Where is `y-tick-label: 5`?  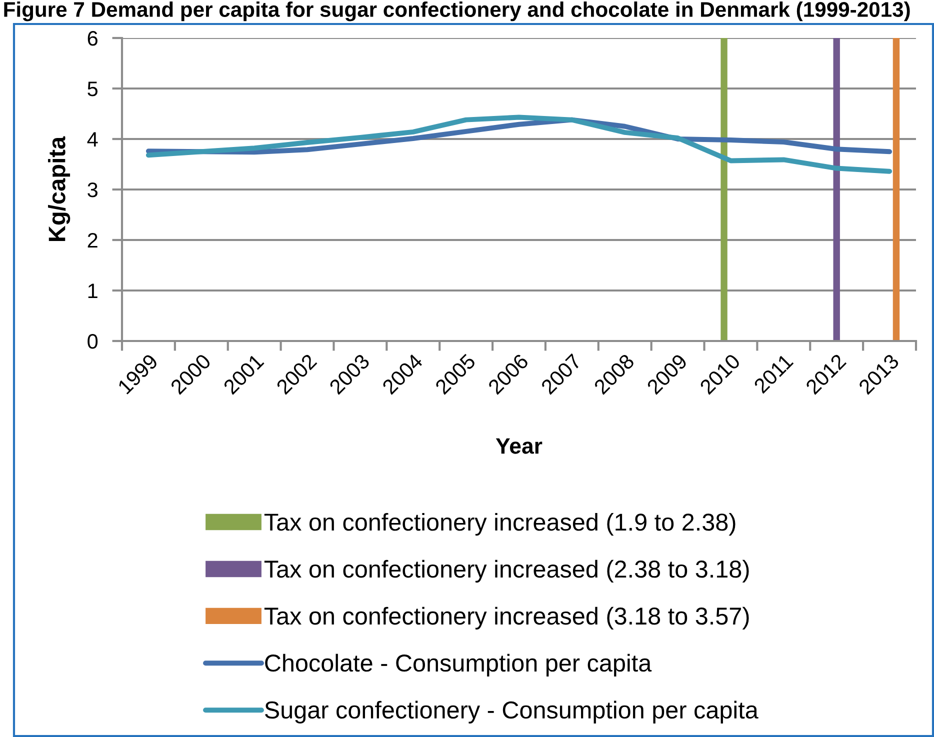 y-tick-label: 5 is located at coordinates (93, 89).